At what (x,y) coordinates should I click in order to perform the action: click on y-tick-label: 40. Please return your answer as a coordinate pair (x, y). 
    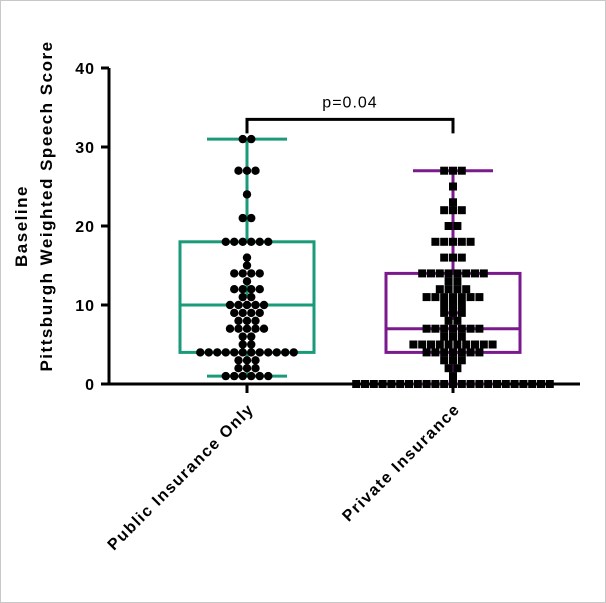
    Looking at the image, I should click on (85, 69).